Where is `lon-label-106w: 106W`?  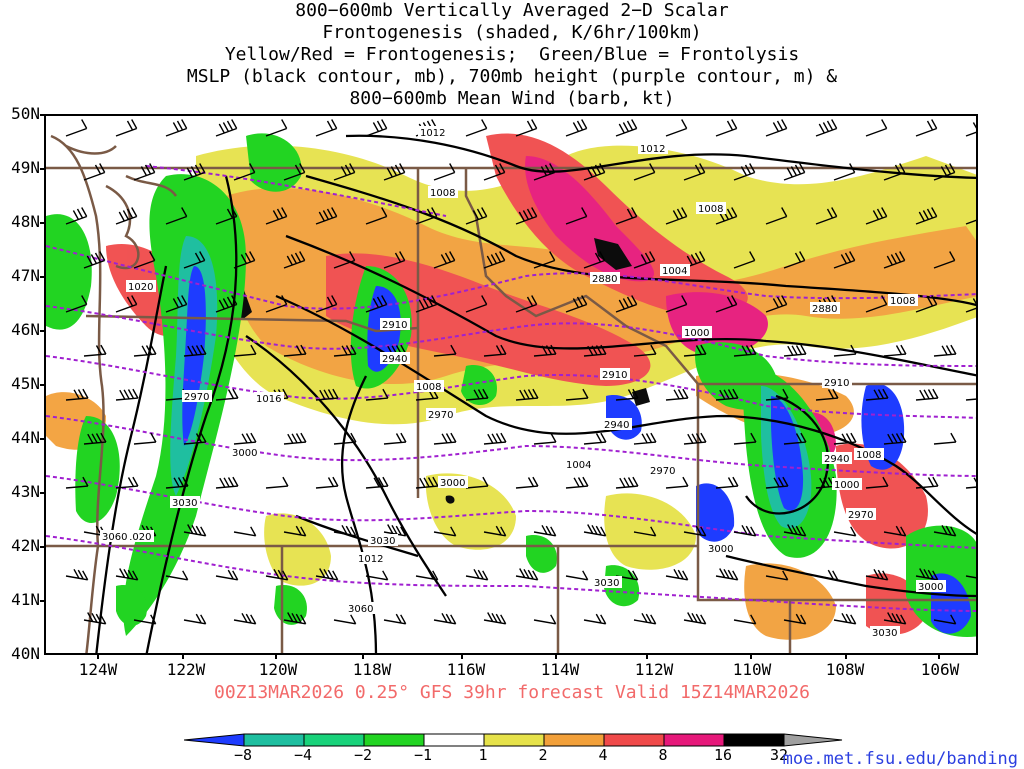 lon-label-106w: 106W is located at coordinates (940, 669).